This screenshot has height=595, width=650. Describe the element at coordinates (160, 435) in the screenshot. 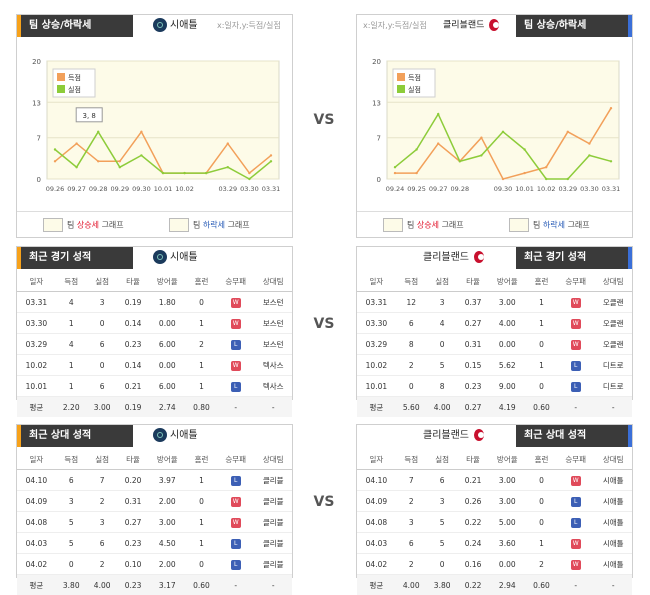

I see `mariners-logo-icon` at that location.